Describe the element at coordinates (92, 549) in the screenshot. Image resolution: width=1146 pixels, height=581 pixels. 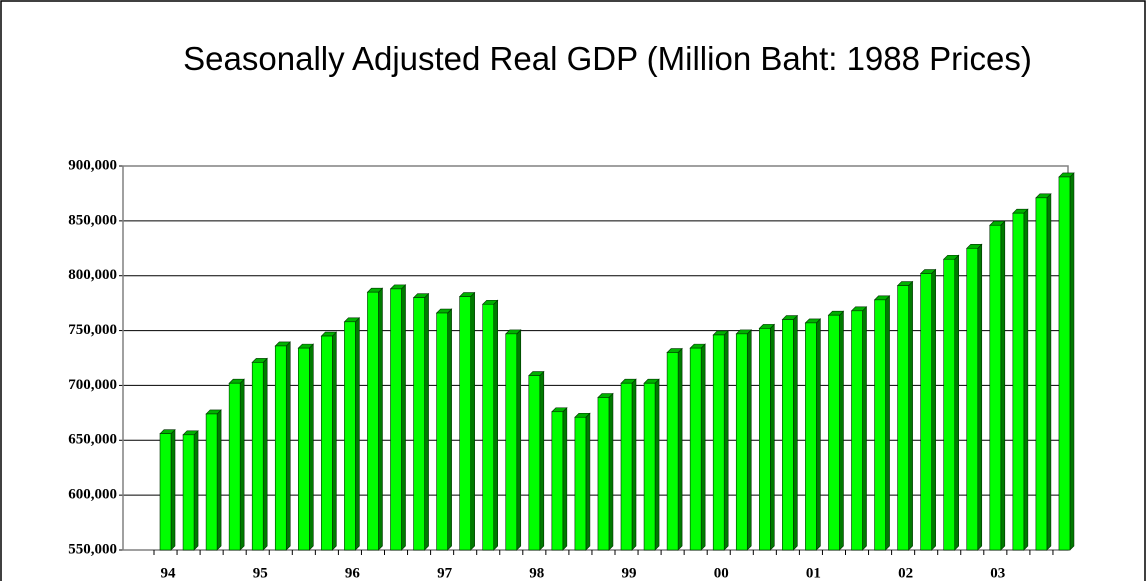
I see `y-tick-label: 550,000` at that location.